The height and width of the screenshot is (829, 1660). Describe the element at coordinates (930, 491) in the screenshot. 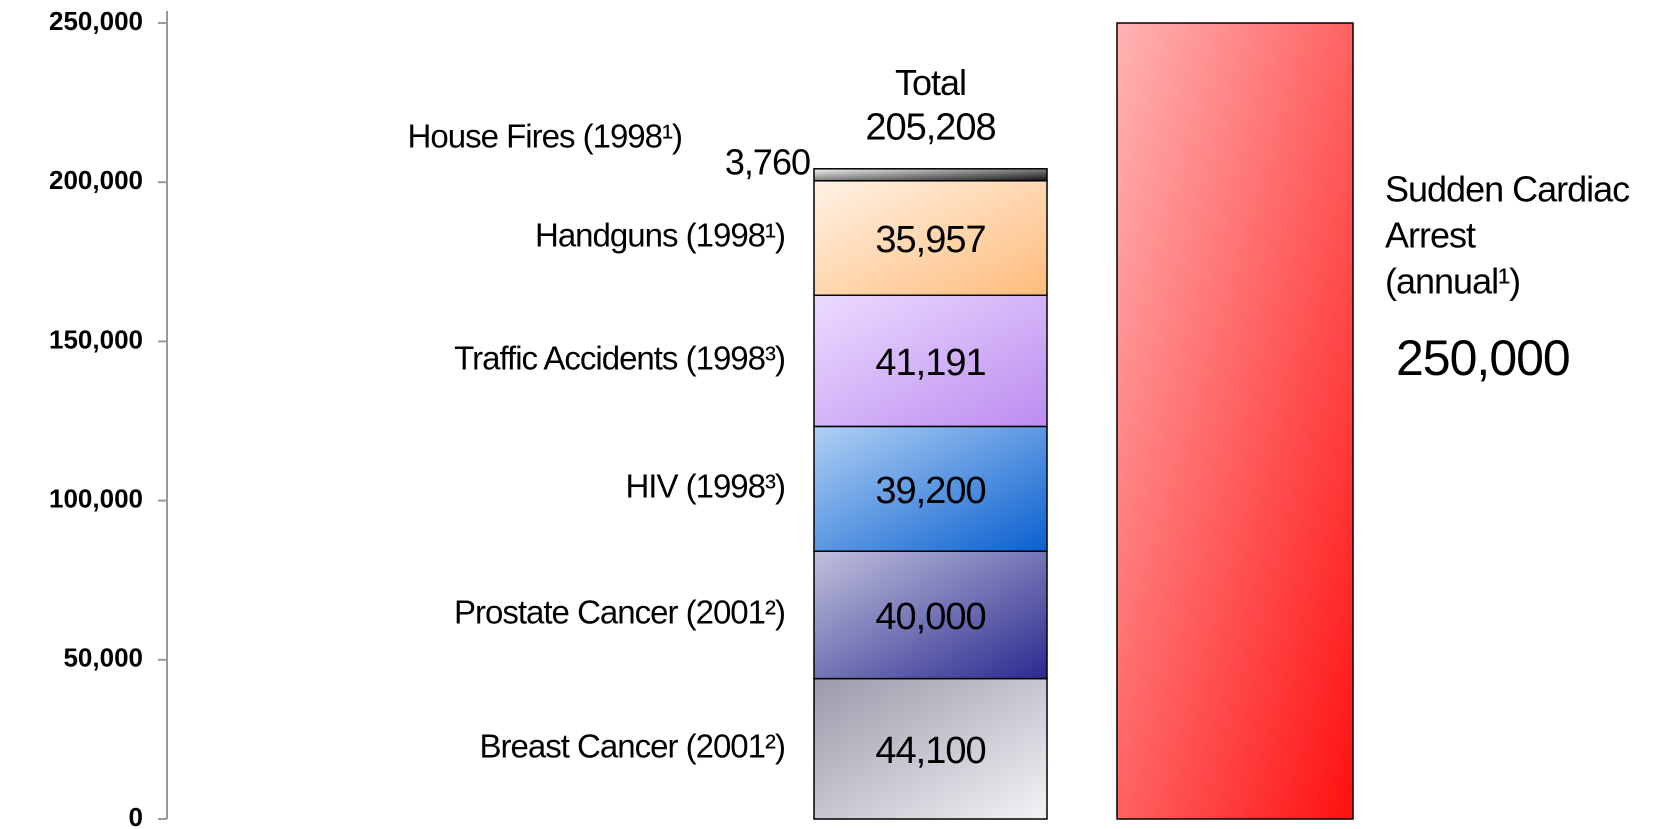

I see `value-label: 39,200` at that location.